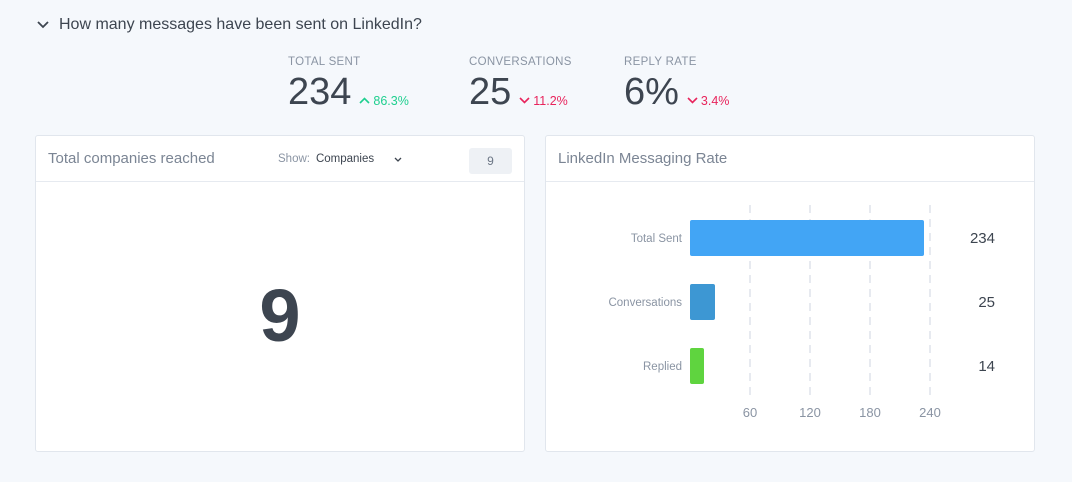  What do you see at coordinates (982, 238) in the screenshot?
I see `data-label: 234` at bounding box center [982, 238].